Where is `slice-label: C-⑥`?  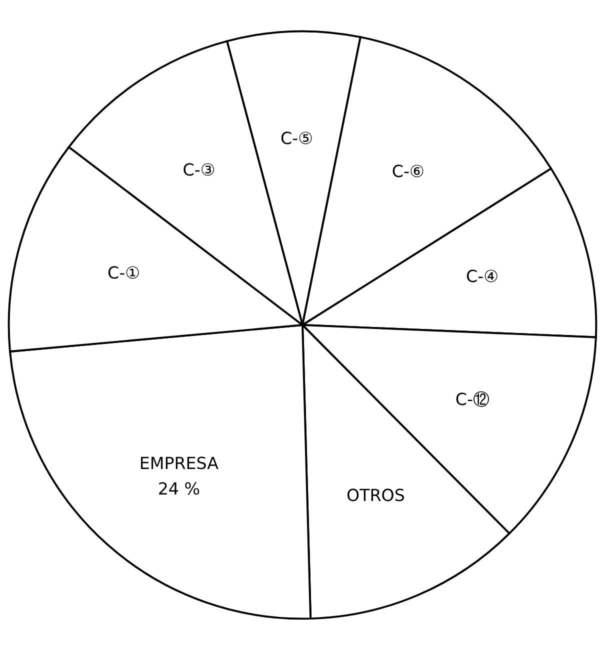
slice-label: C-⑥ is located at coordinates (408, 171).